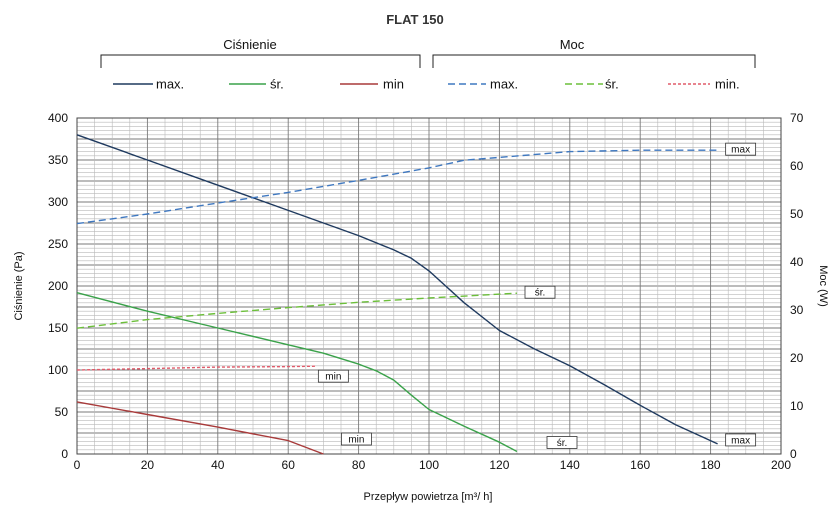 This screenshot has width=829, height=507. I want to click on y-axis-label: Ciśnienie (Pa), so click(19, 285).